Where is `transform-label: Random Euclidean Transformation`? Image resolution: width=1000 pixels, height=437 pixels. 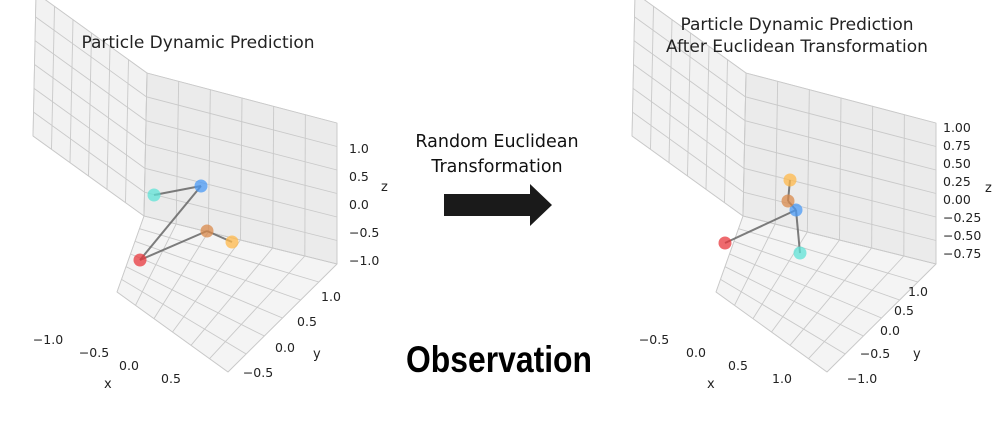
transform-label: Random Euclidean Transformation is located at coordinates (496, 154).